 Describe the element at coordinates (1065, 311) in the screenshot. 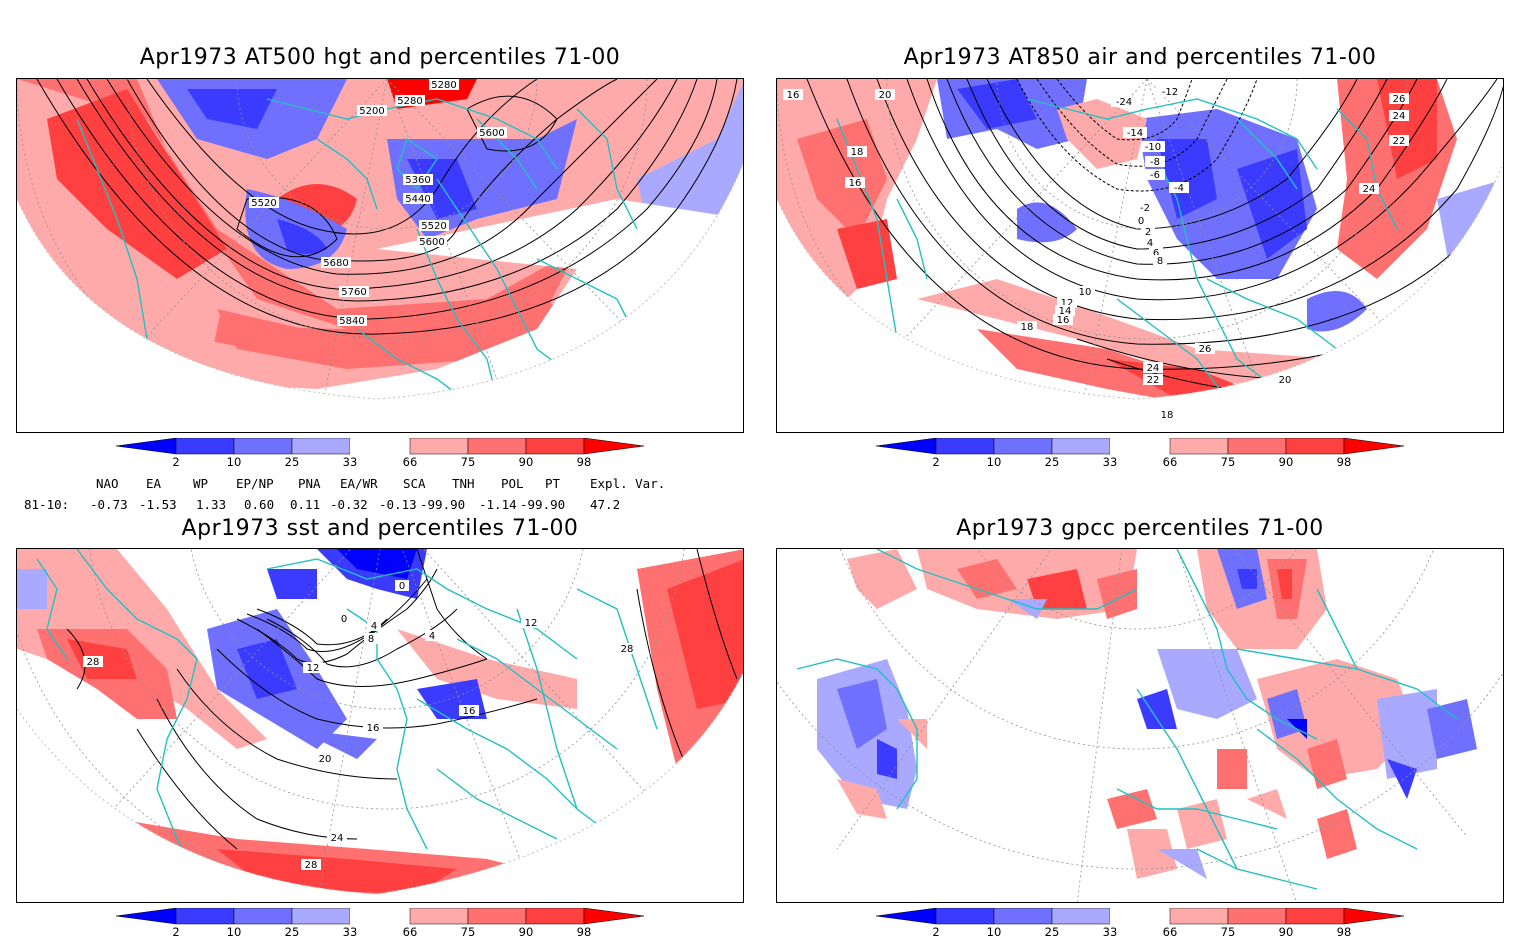

I see `contour-label: 14` at that location.